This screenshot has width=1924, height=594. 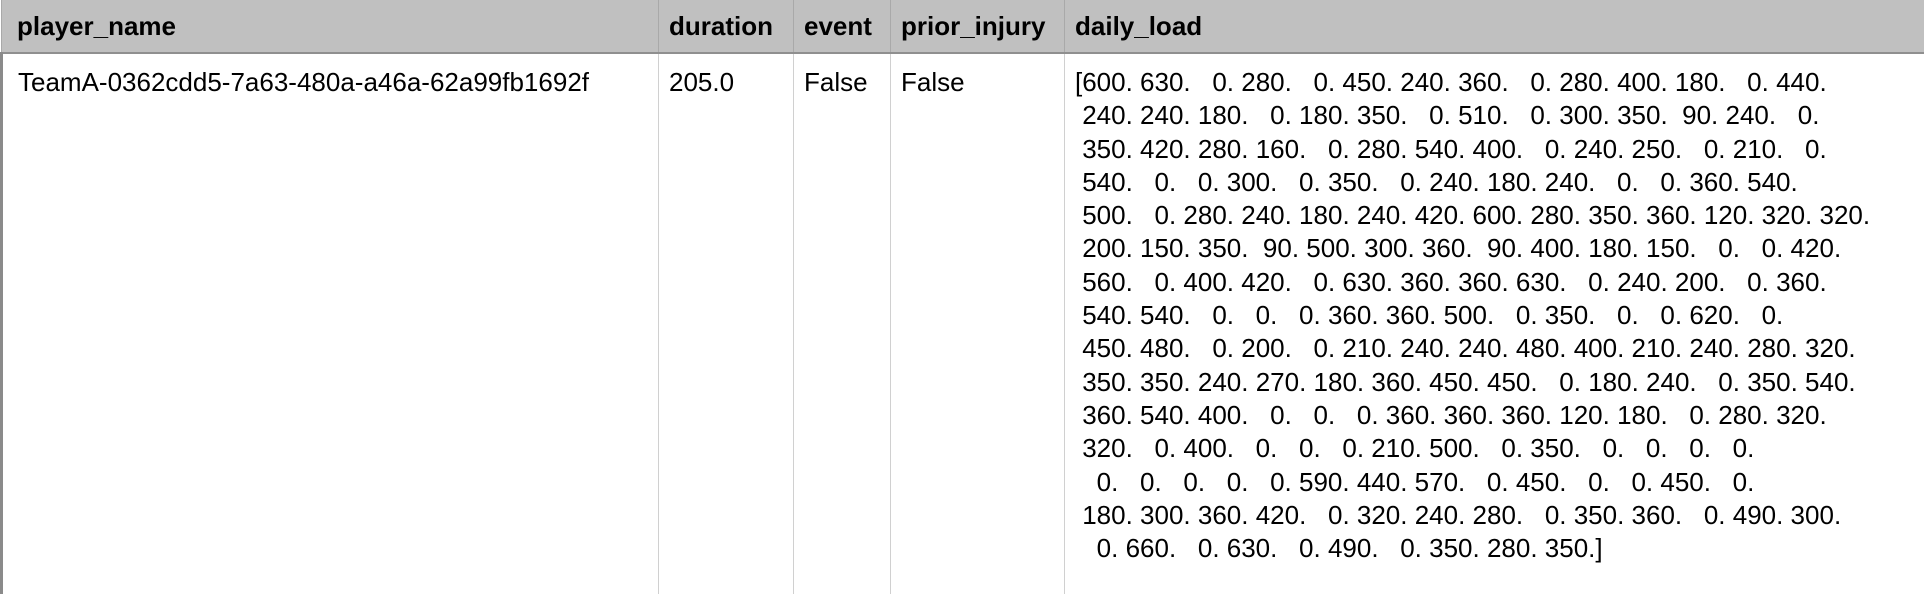 What do you see at coordinates (977, 323) in the screenshot?
I see `cell-prior-injury: False` at bounding box center [977, 323].